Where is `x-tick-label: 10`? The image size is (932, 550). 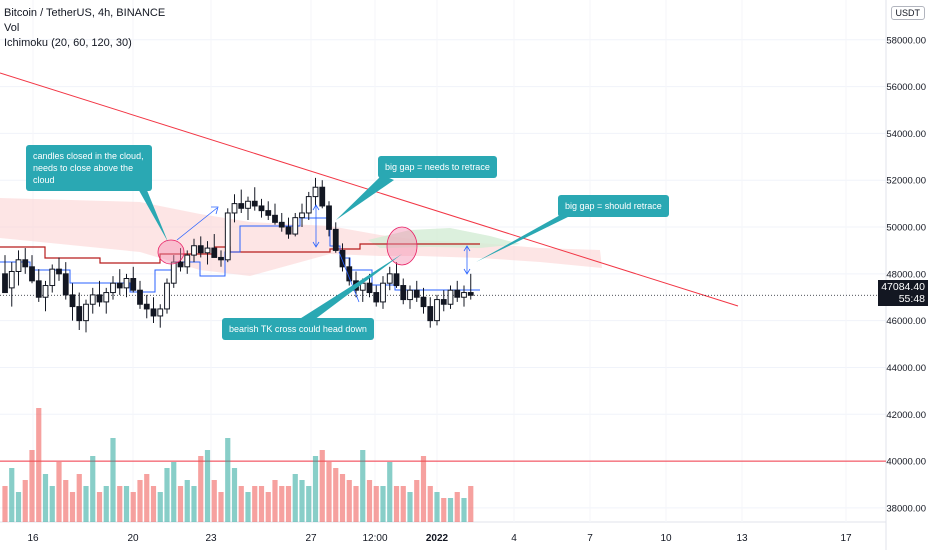
x-tick-label: 10 is located at coordinates (666, 538).